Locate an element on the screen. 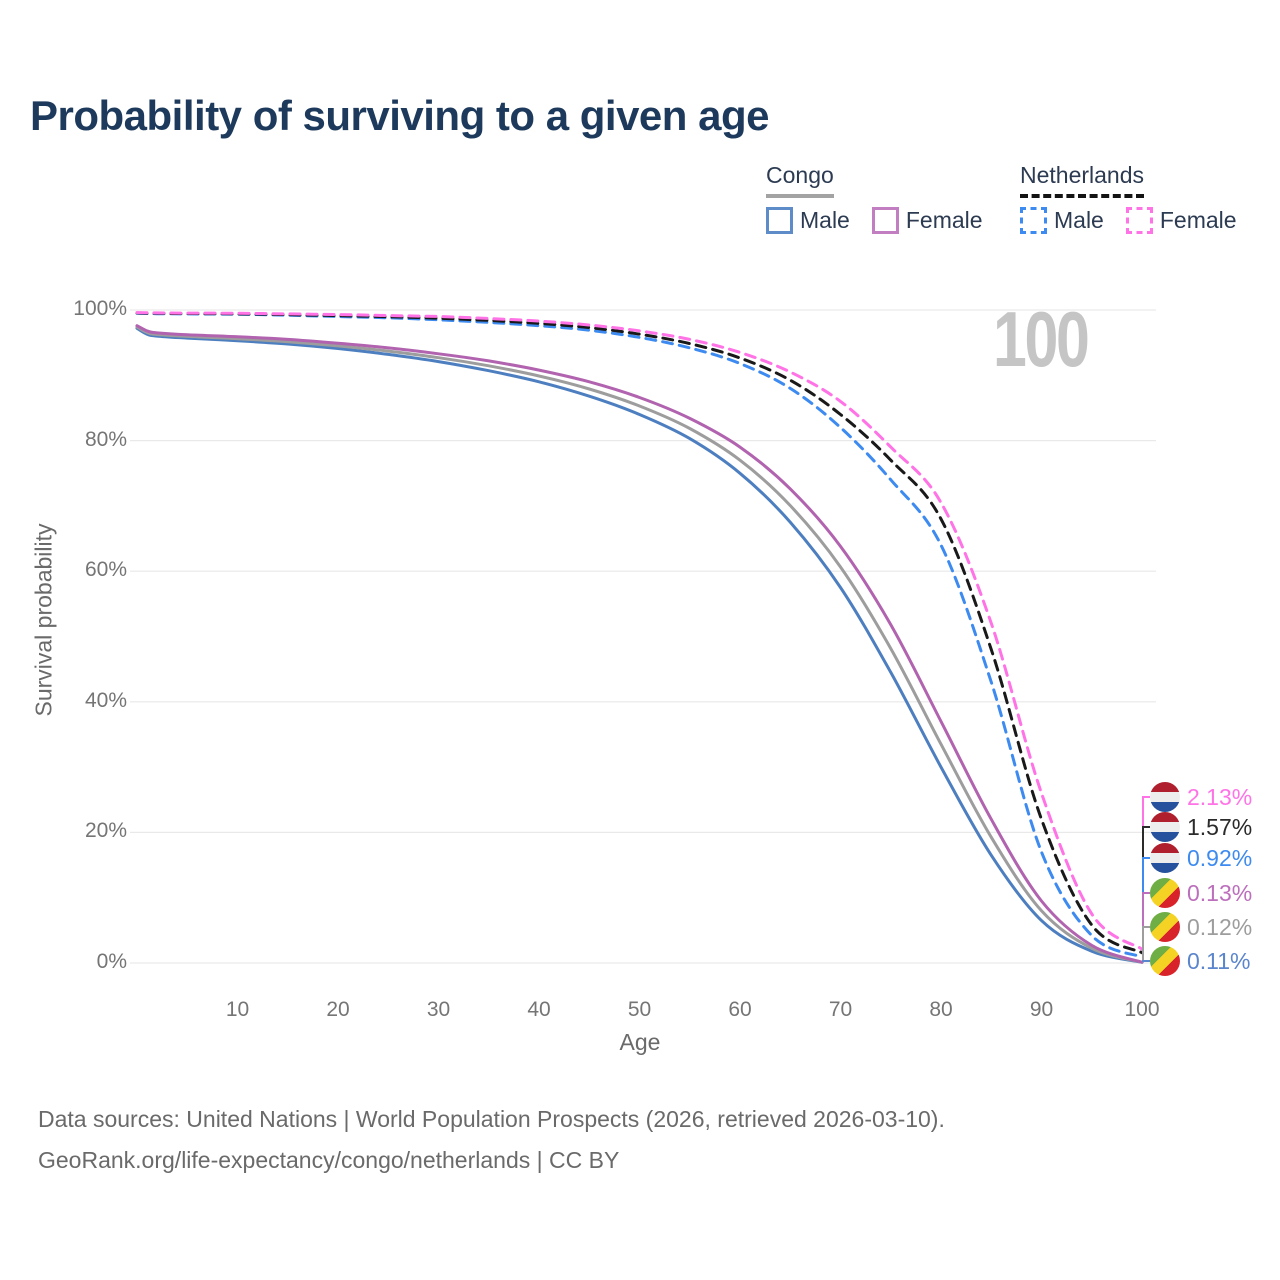  end-label-value: 0.13% is located at coordinates (1220, 892).